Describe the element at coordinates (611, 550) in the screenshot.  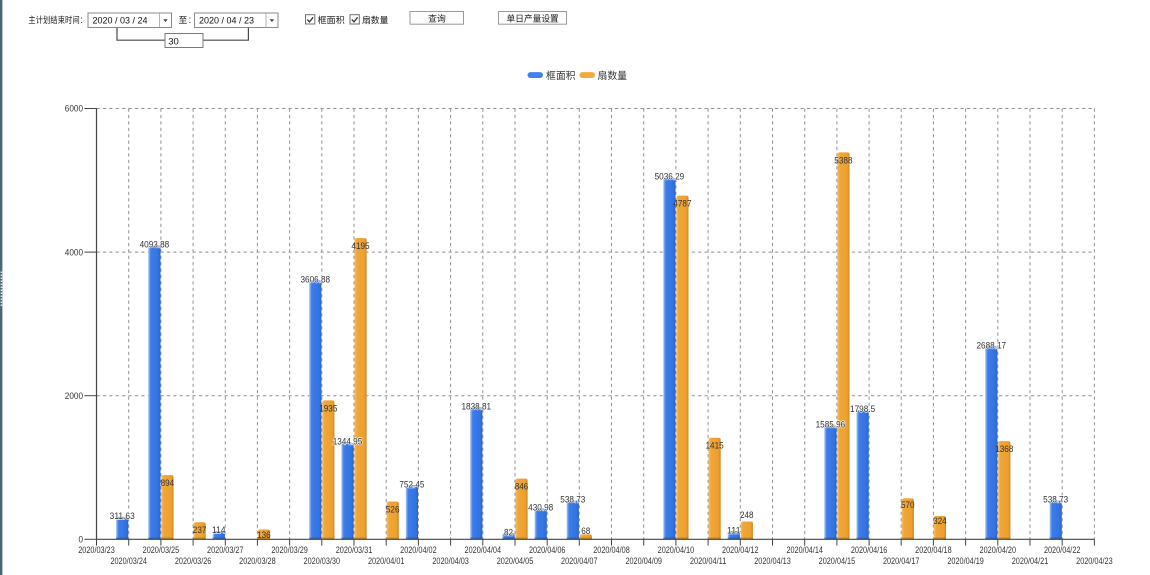
I see `svg-text: 2020/04/08` at that location.